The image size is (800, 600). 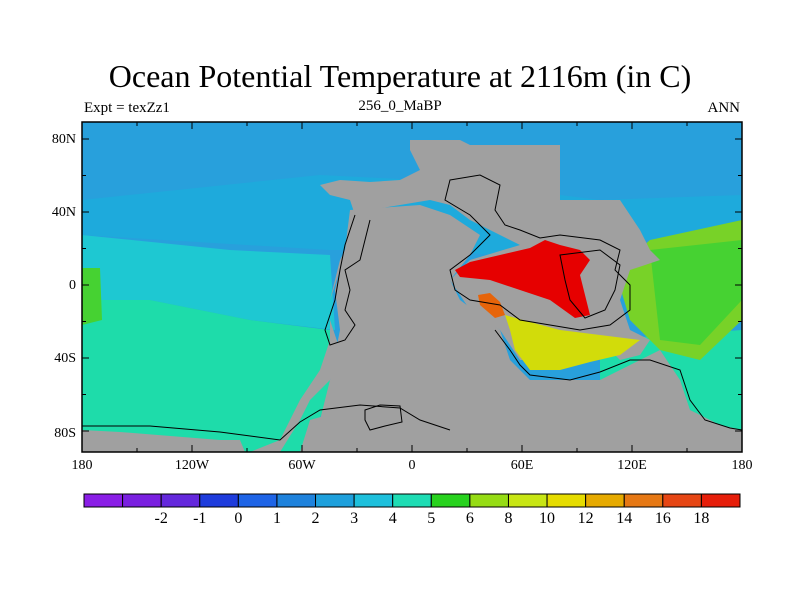 I want to click on lon-label-180e: 180, so click(x=742, y=465).